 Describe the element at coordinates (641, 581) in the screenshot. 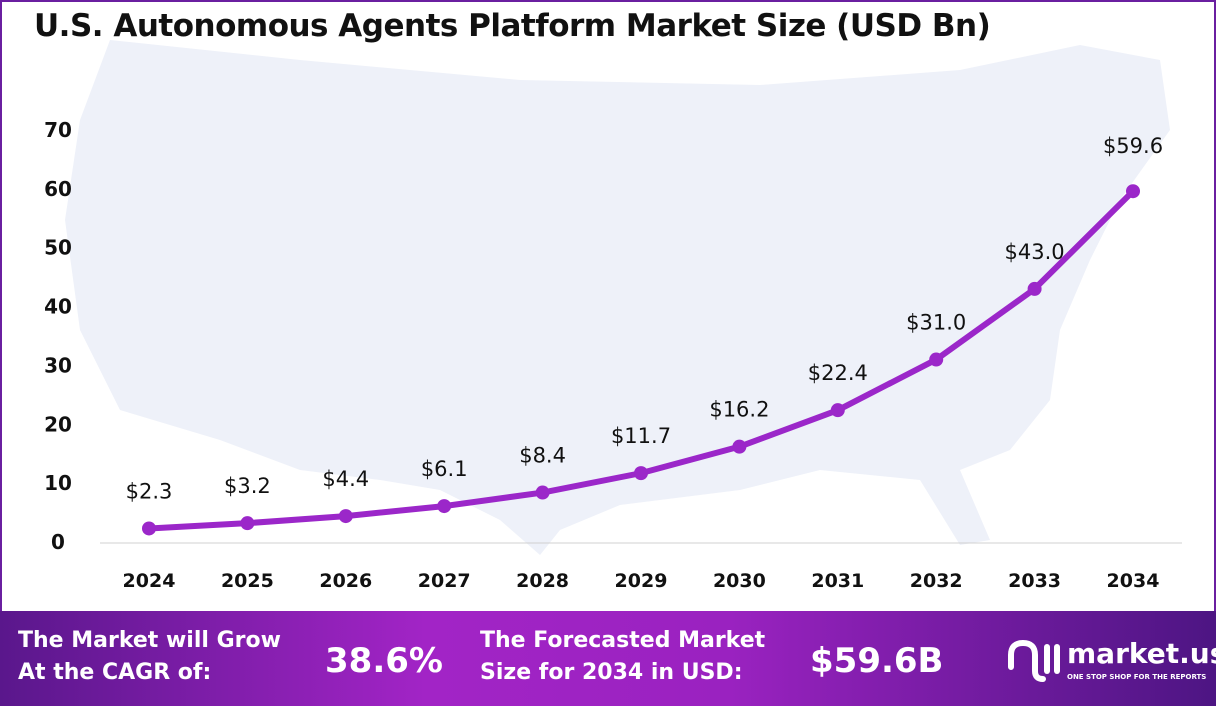

I see `x-tick-label: 2029` at that location.